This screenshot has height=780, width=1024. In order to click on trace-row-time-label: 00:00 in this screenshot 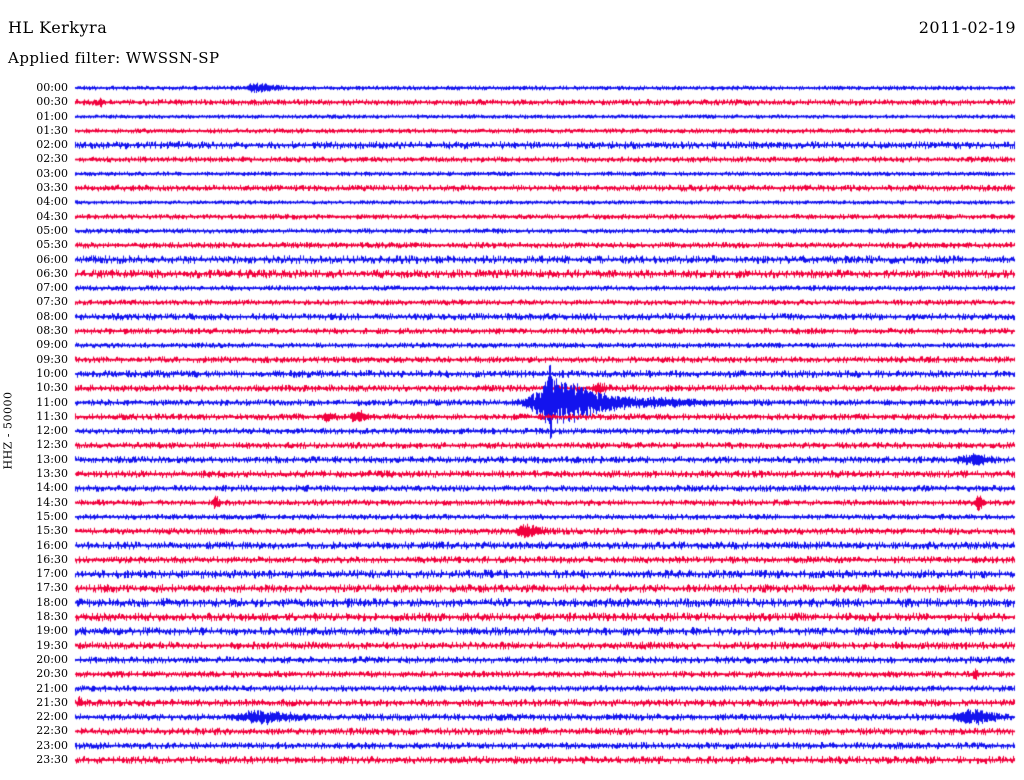, I will do `click(52, 87)`.